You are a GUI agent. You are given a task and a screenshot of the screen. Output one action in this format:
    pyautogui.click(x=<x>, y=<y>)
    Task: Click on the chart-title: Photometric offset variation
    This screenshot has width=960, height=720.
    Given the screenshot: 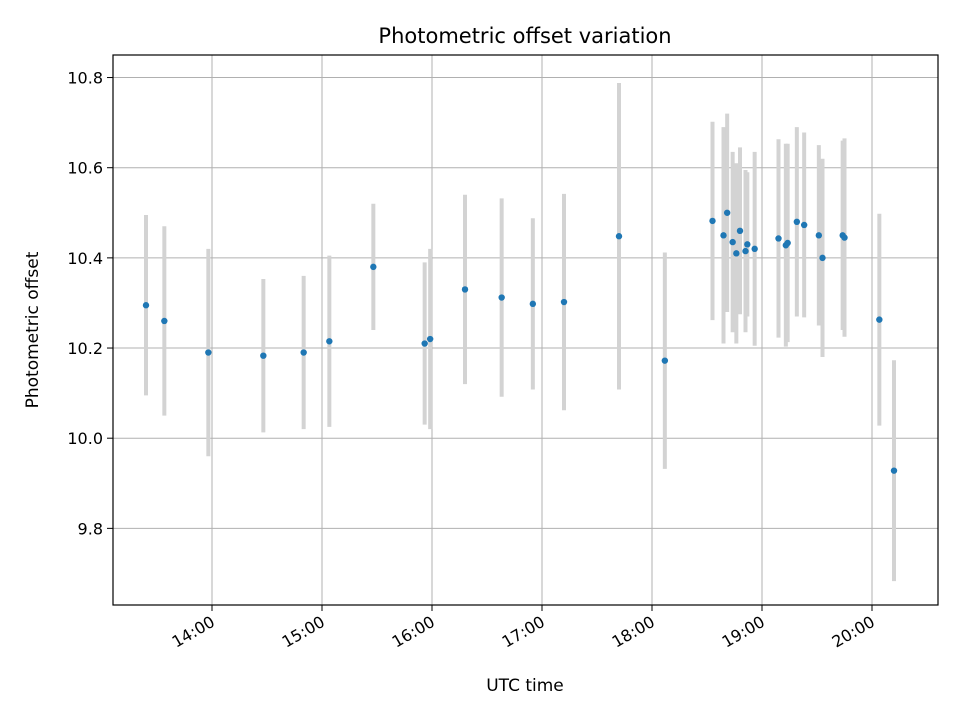 What is the action you would take?
    pyautogui.click(x=524, y=36)
    